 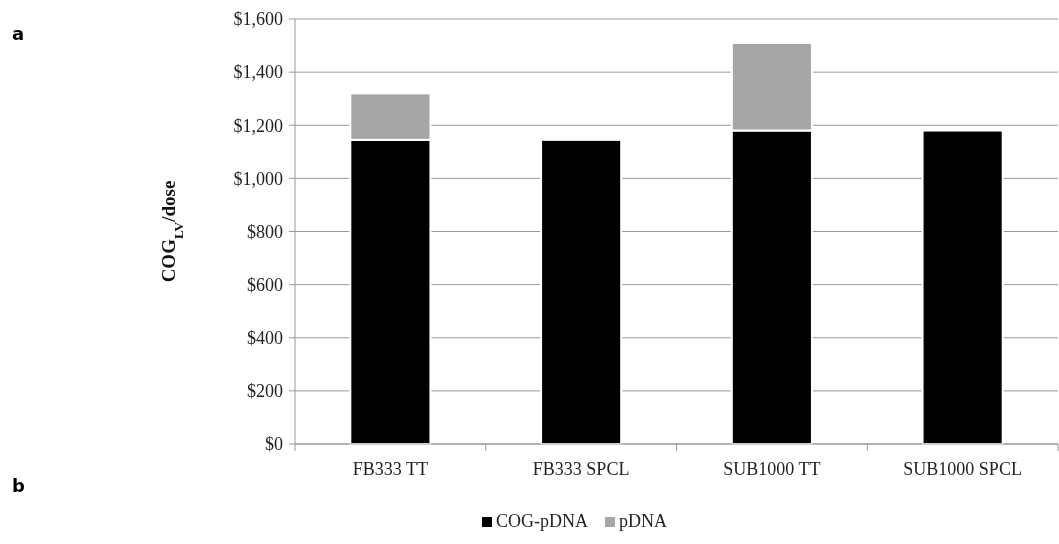 I want to click on y-tick-label: $1,000, so click(x=258, y=178).